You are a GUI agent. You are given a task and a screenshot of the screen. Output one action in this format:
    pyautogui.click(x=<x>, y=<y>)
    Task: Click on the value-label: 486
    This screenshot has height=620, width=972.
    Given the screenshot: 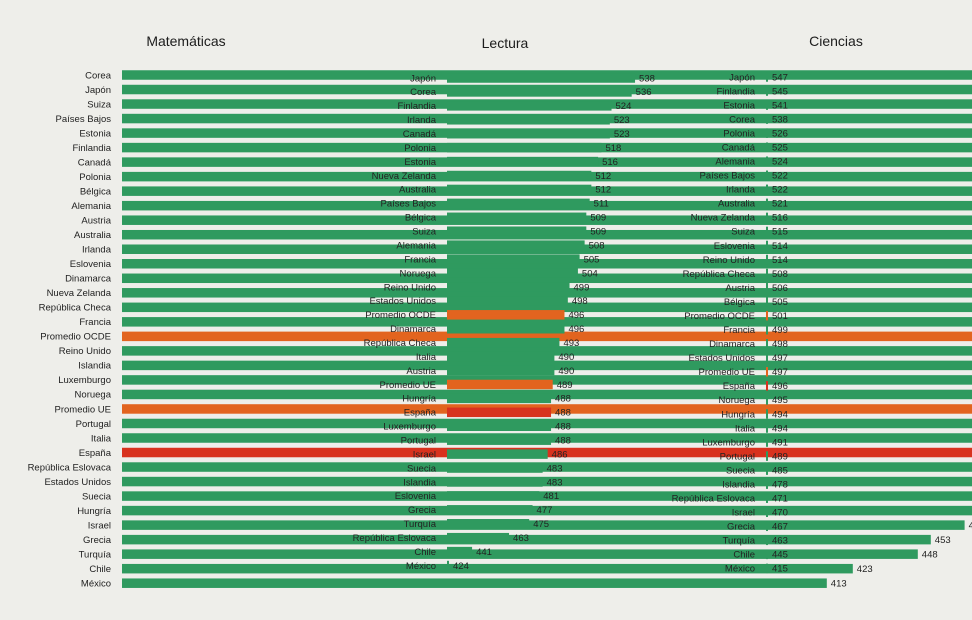 What is the action you would take?
    pyautogui.click(x=560, y=454)
    